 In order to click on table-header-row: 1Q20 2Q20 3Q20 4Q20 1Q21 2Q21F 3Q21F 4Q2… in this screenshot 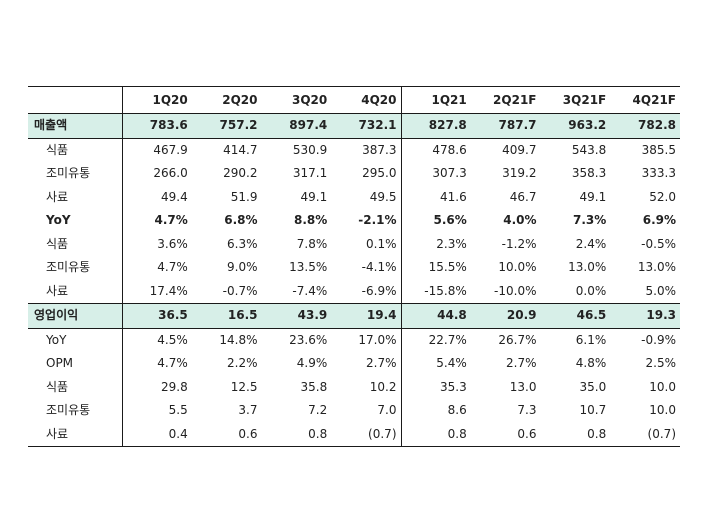, I will do `click(354, 100)`.